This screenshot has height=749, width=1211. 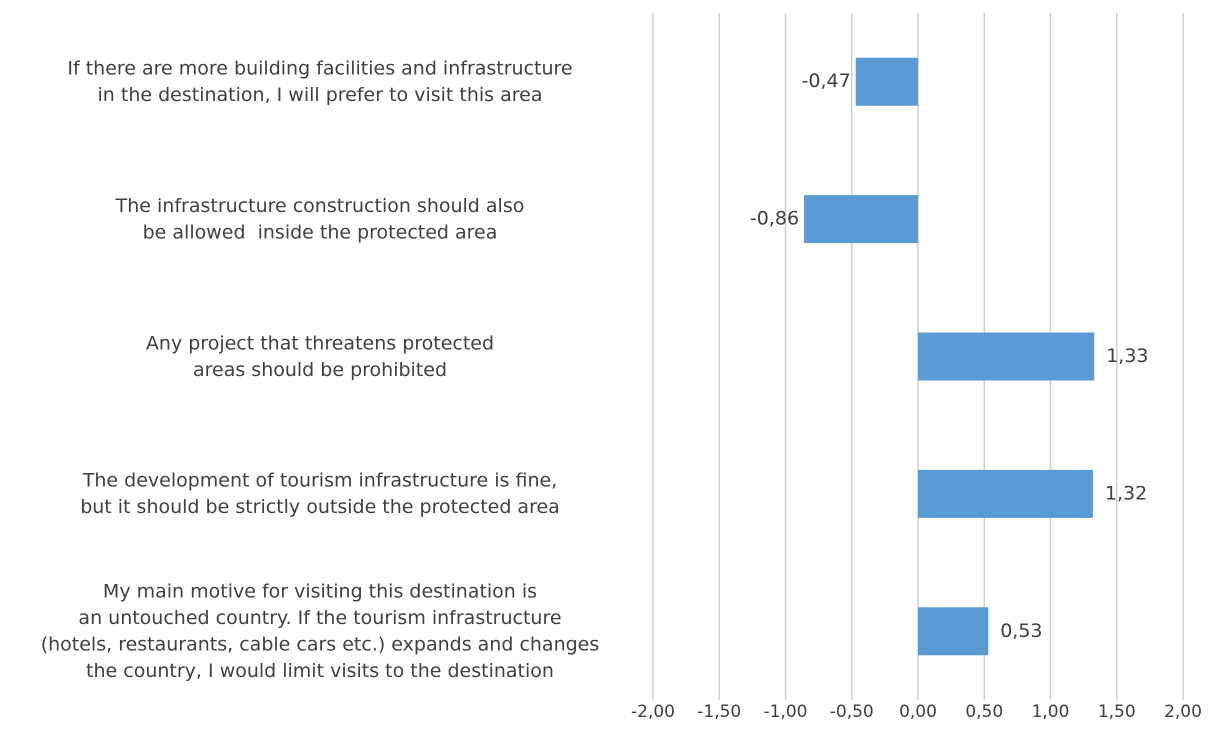 What do you see at coordinates (852, 712) in the screenshot?
I see `x-tick-label: -0,50` at bounding box center [852, 712].